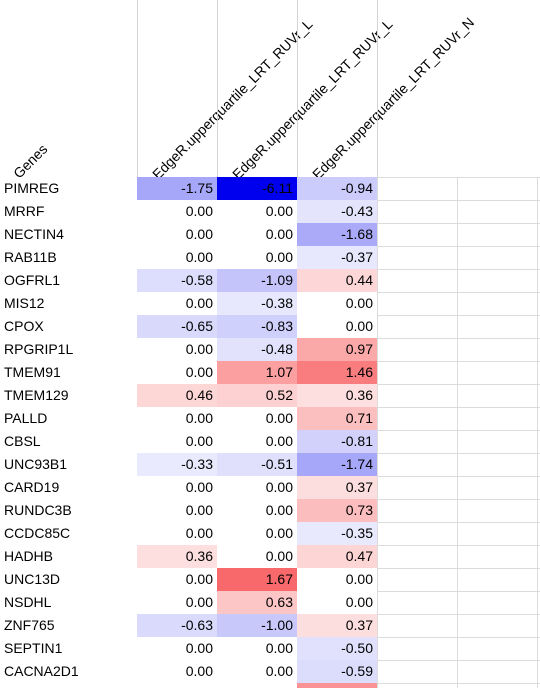  What do you see at coordinates (177, 326) in the screenshot?
I see `value-cell: -0.65` at bounding box center [177, 326].